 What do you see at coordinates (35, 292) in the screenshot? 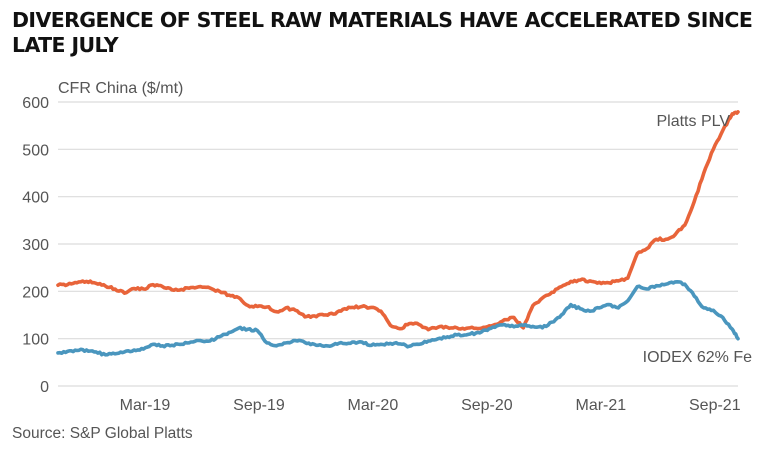
I see `y-tick-label: 200` at bounding box center [35, 292].